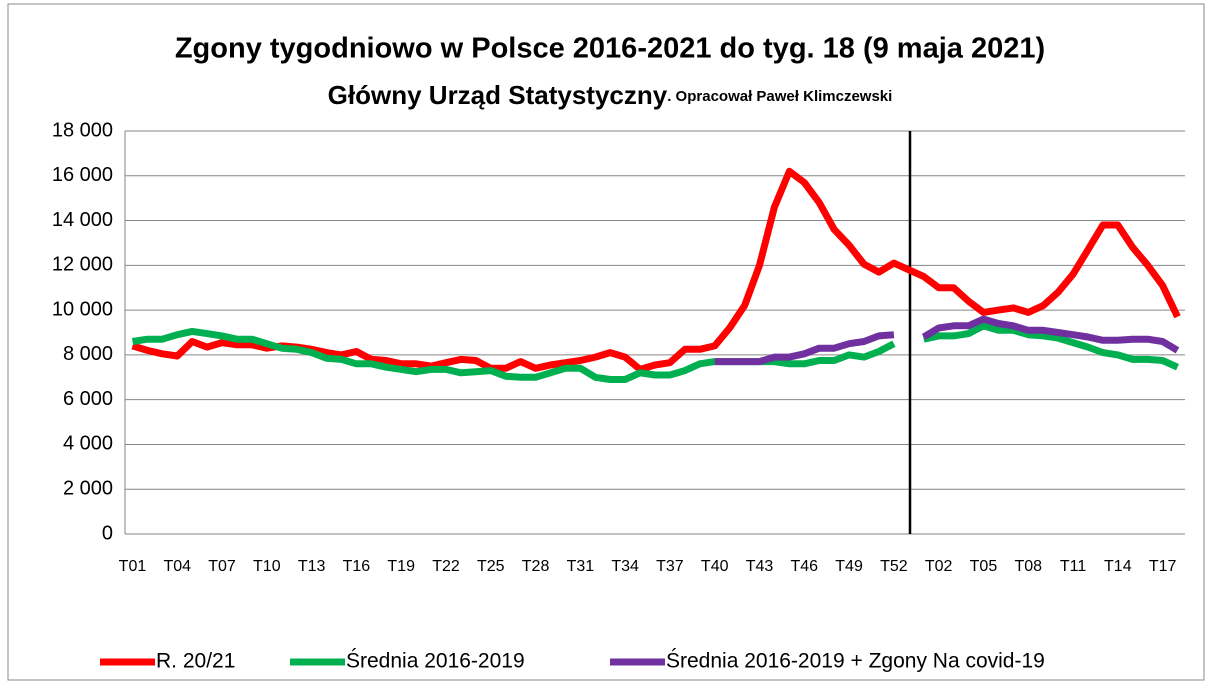  What do you see at coordinates (498, 95) in the screenshot?
I see `subtitle: Główny Urząd Statystyczny` at bounding box center [498, 95].